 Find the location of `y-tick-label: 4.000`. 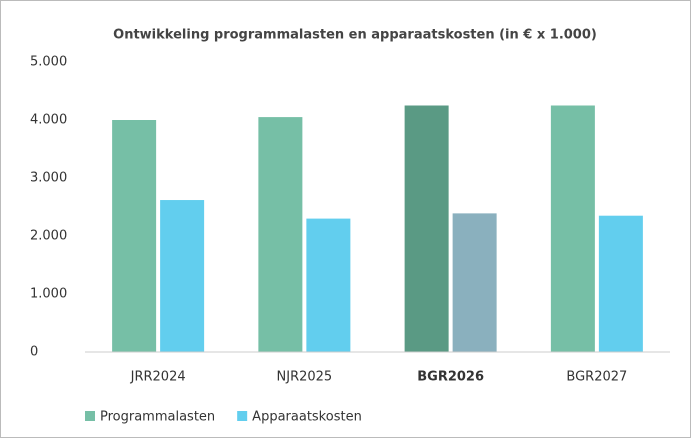

y-tick-label: 4.000 is located at coordinates (48, 120).